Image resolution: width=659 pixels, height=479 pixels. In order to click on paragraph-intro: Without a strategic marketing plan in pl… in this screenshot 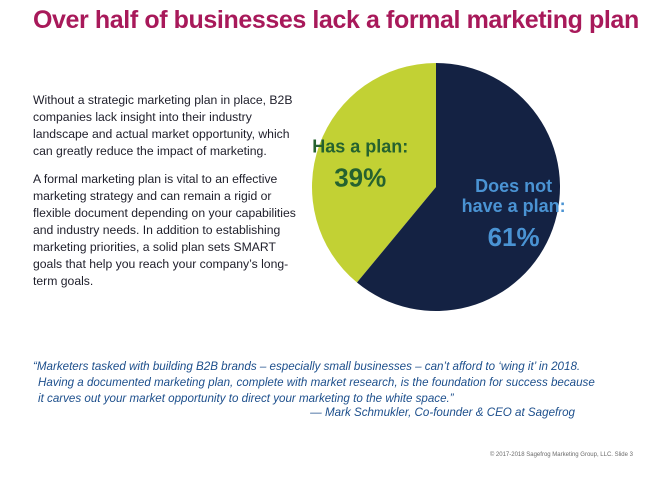, I will do `click(163, 125)`.